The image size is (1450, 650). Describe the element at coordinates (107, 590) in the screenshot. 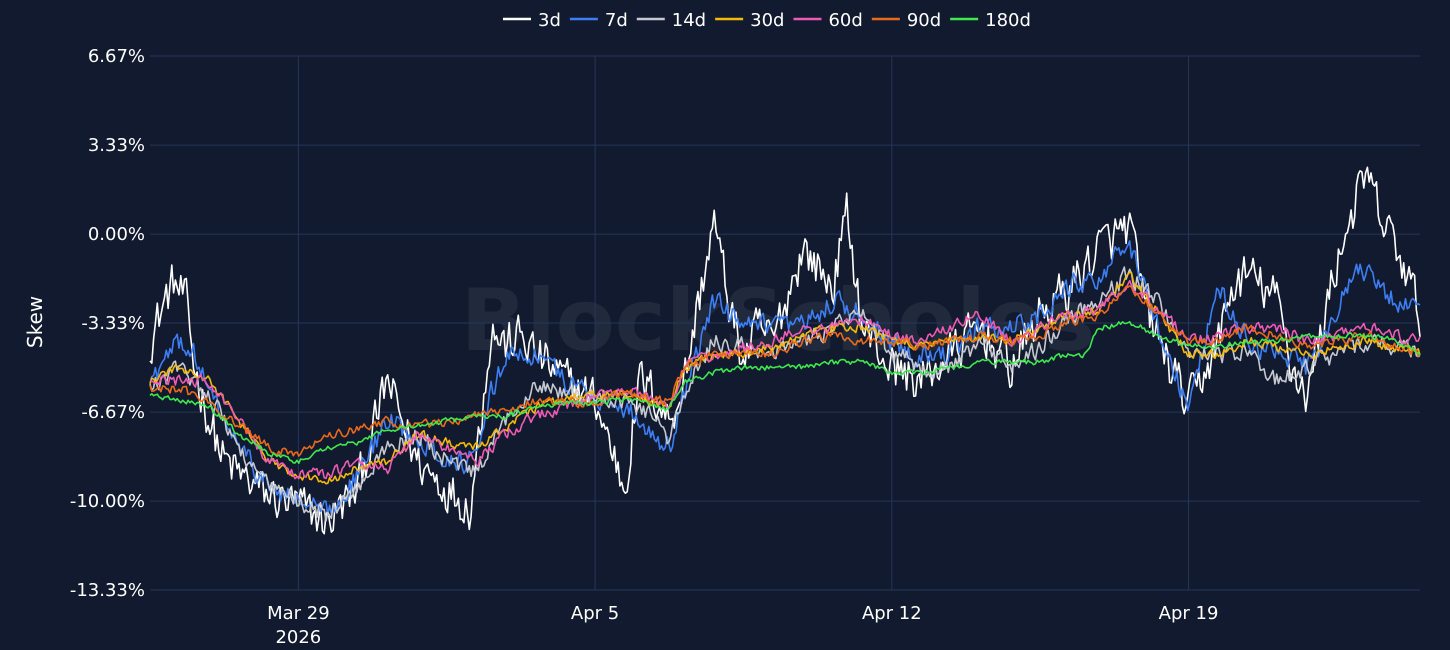

I see `y-tick-label: -13.33%` at that location.